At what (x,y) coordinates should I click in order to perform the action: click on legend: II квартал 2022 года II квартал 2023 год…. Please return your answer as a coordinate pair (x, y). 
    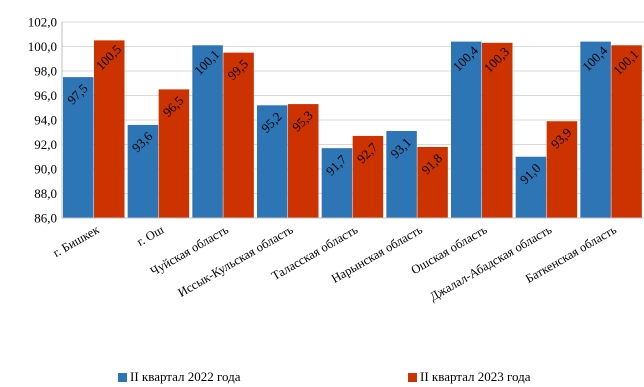
    Looking at the image, I should click on (353, 377).